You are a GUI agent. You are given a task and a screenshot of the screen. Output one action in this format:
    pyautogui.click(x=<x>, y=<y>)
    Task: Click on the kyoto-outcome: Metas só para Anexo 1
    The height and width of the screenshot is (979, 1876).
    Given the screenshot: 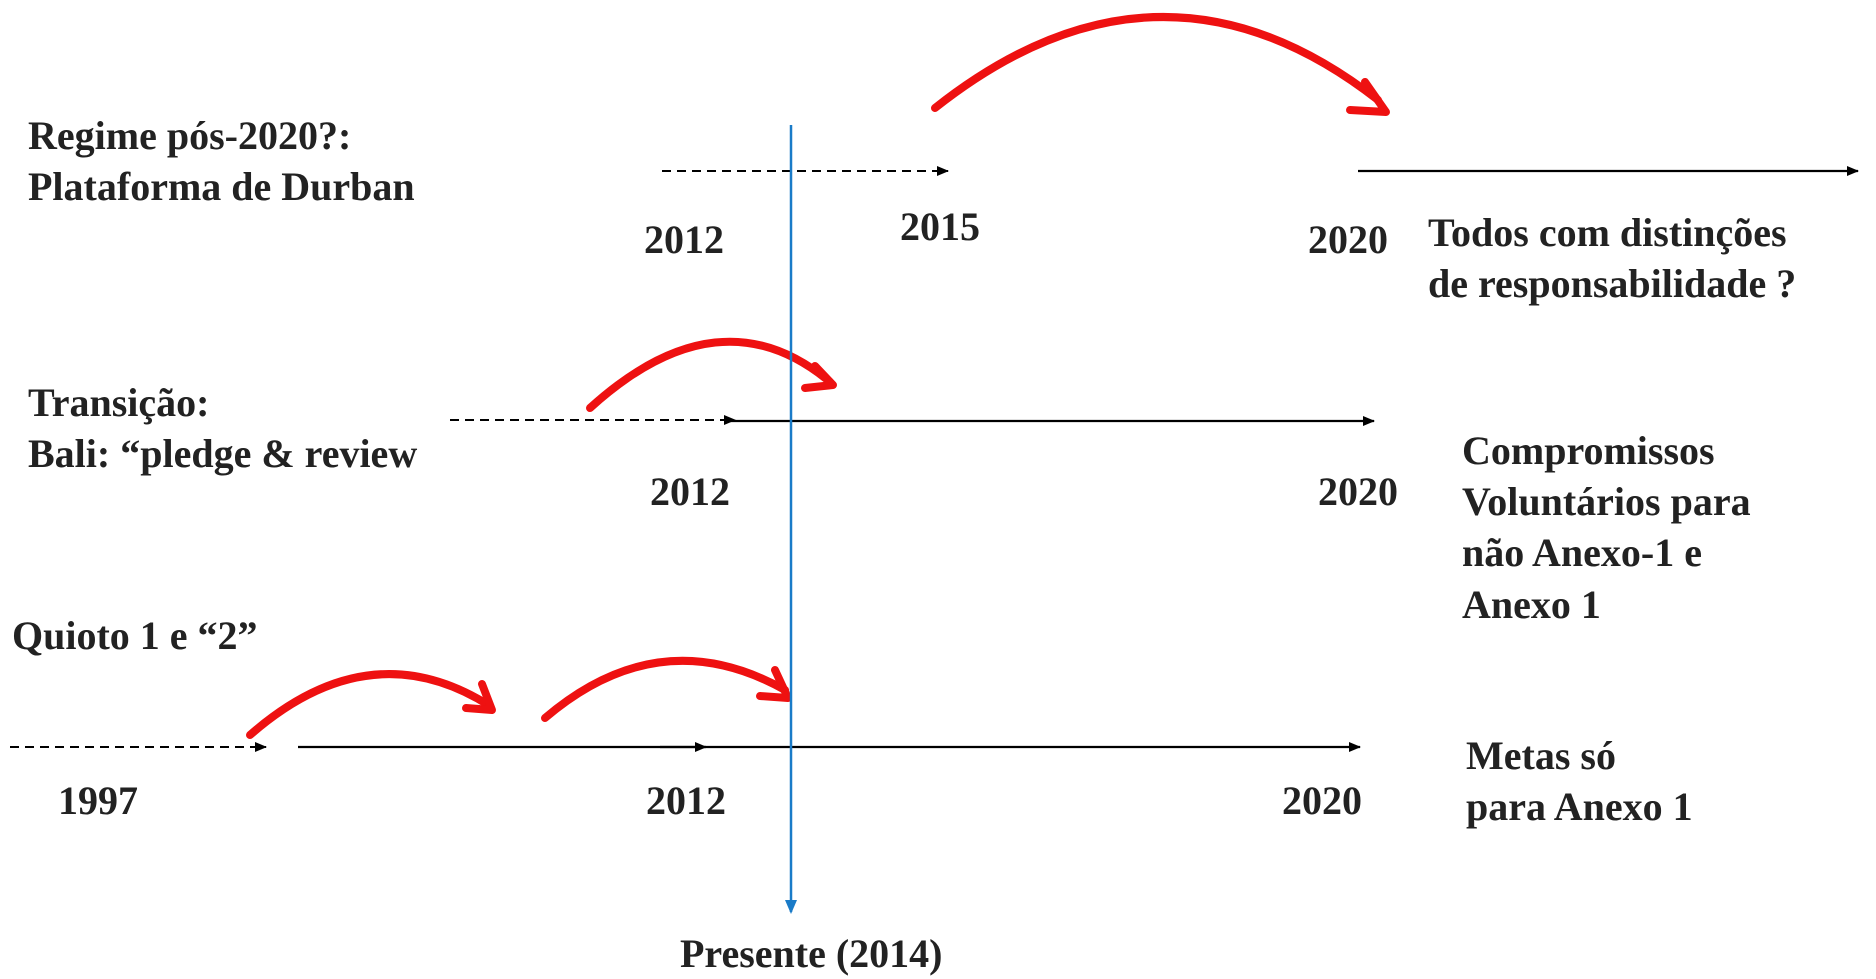 What is the action you would take?
    pyautogui.click(x=1579, y=781)
    